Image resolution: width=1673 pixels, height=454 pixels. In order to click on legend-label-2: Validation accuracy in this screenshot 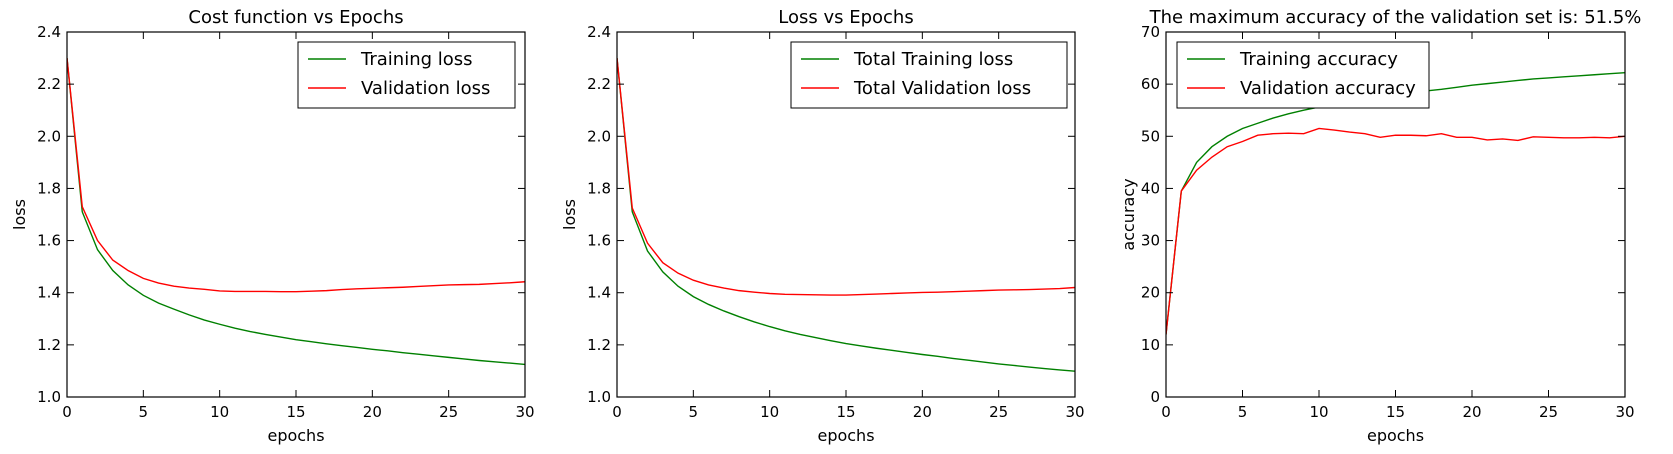, I will do `click(1328, 88)`.